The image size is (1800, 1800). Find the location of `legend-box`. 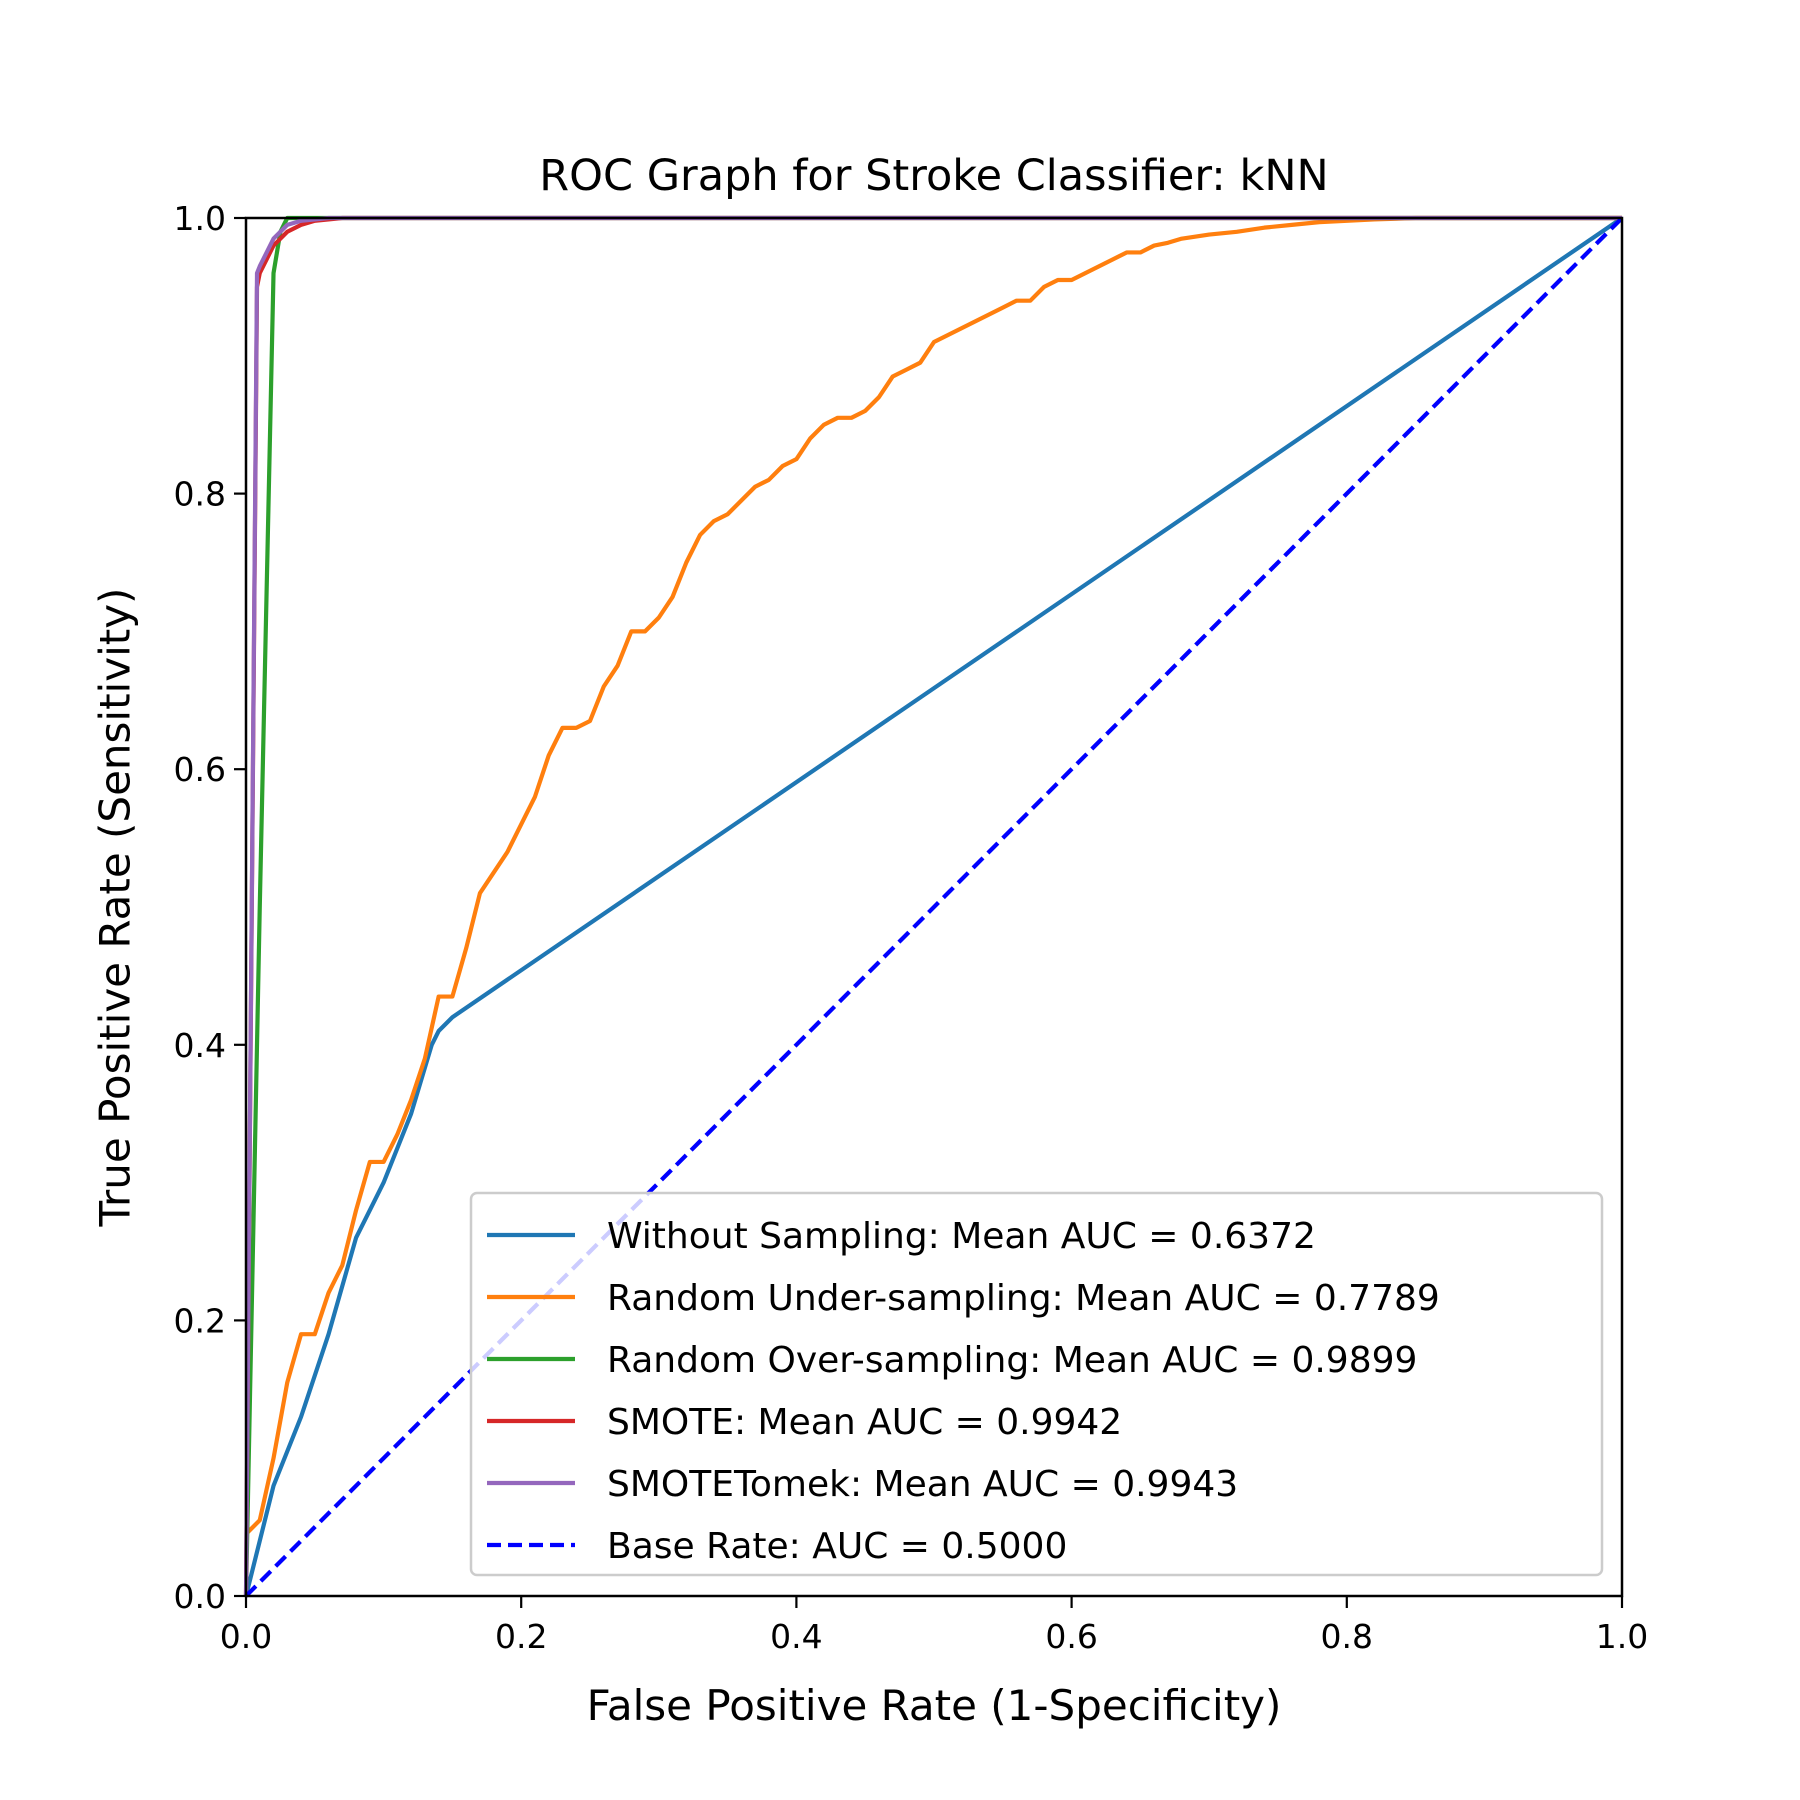

legend-box is located at coordinates (1036, 1384).